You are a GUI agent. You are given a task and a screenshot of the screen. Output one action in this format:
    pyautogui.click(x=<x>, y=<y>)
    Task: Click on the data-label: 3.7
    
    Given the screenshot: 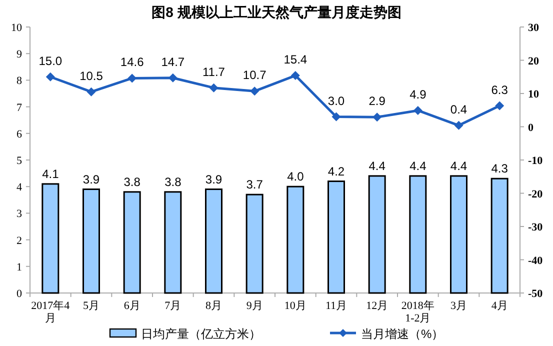 What is the action you would take?
    pyautogui.click(x=255, y=185)
    